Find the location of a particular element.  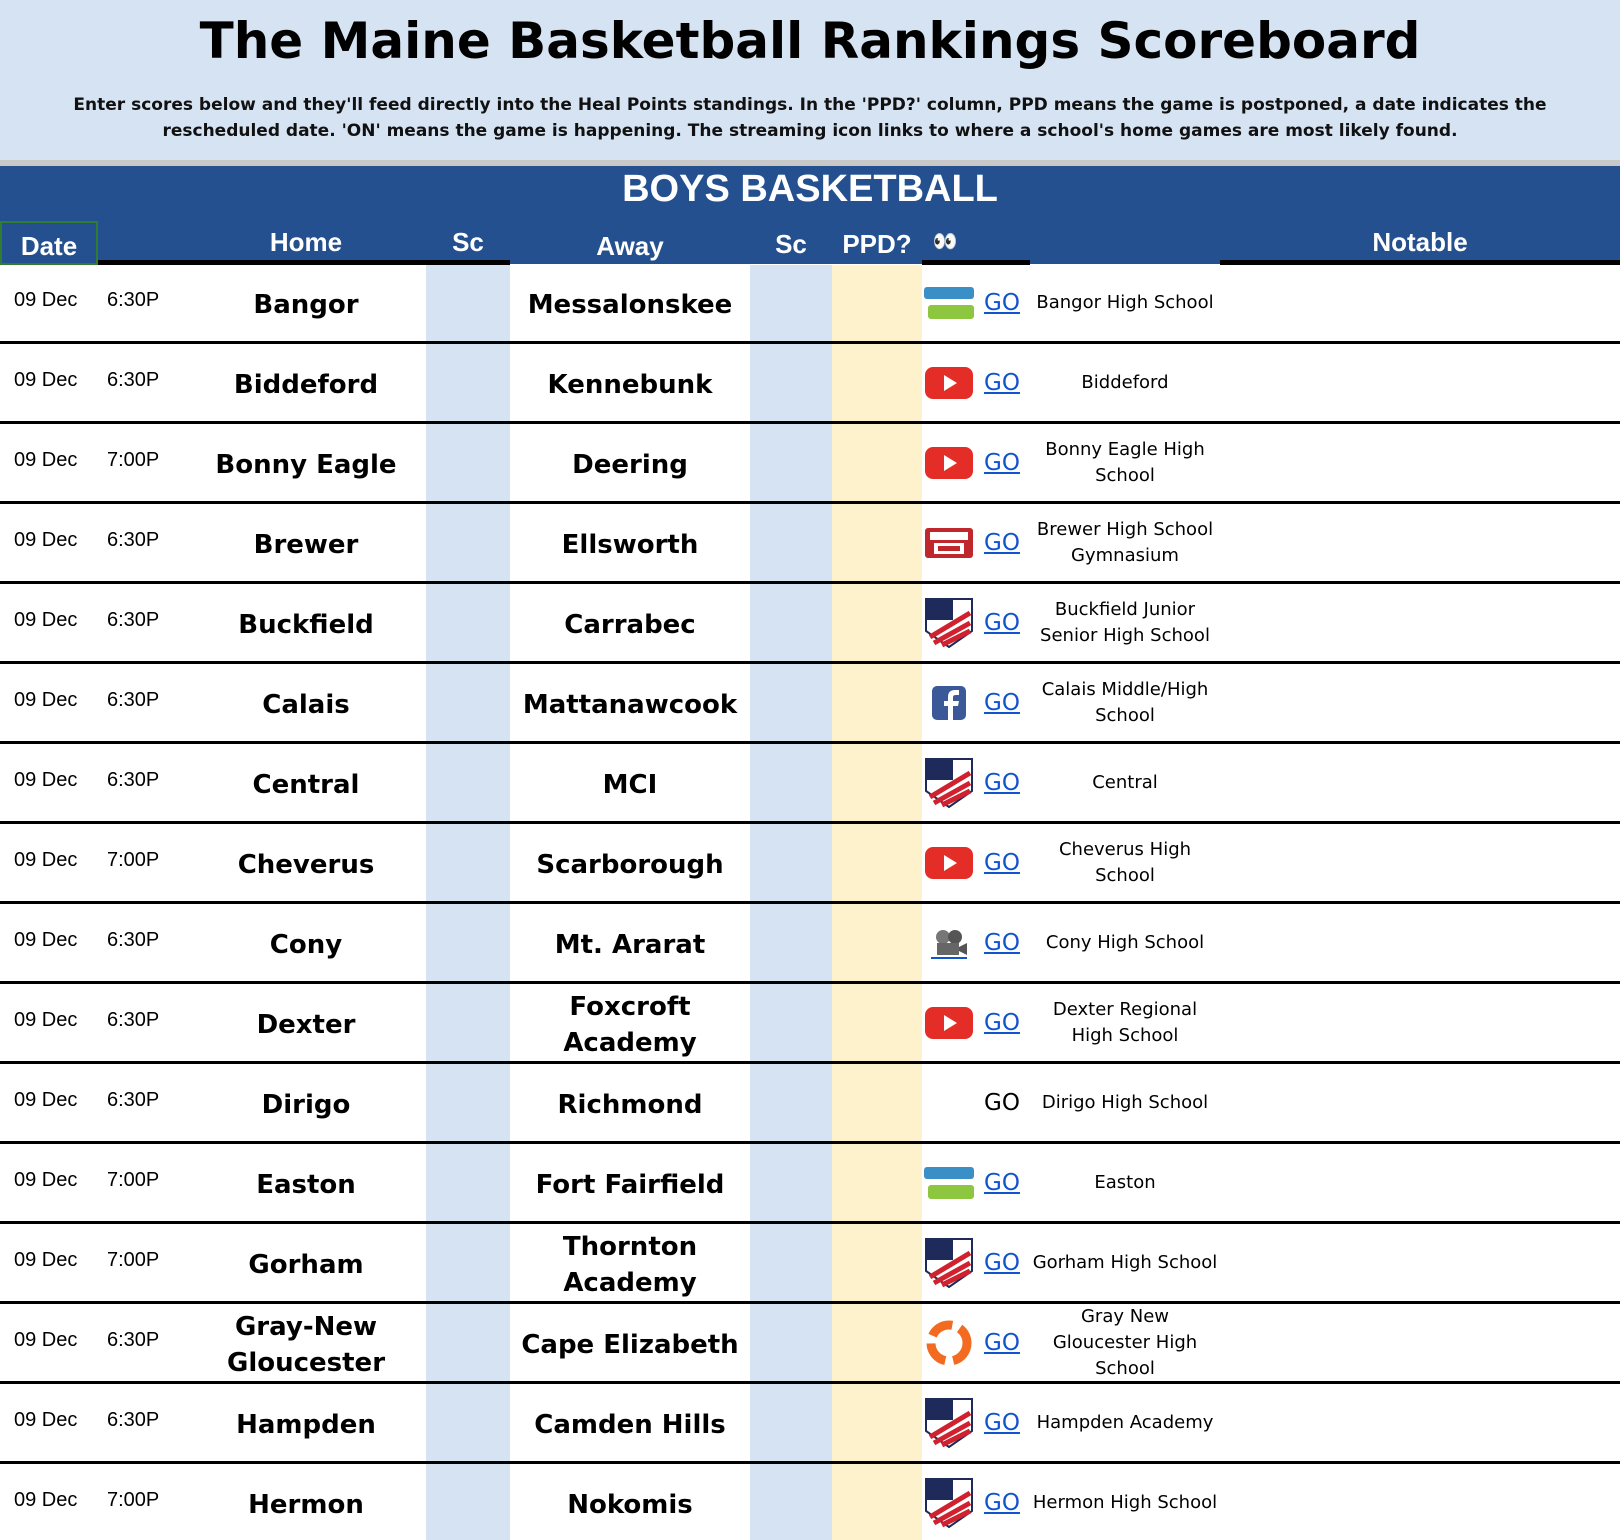

home-team: Brewer is located at coordinates (306, 545).